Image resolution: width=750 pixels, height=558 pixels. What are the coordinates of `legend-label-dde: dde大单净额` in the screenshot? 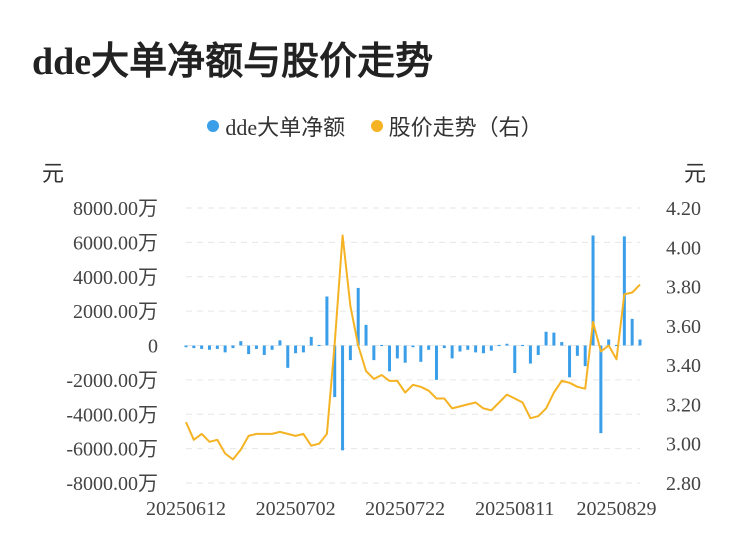 It's located at (285, 127).